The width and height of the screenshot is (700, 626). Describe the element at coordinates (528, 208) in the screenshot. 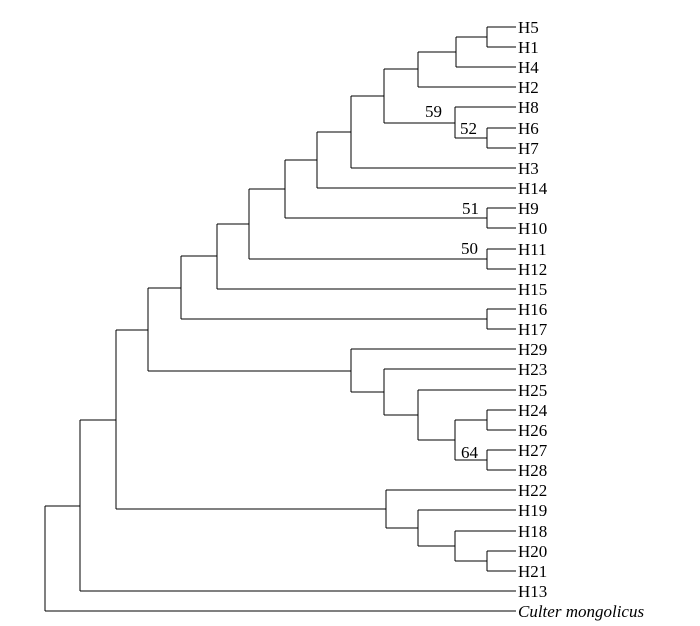

I see `leaf-label-h9: H9` at that location.